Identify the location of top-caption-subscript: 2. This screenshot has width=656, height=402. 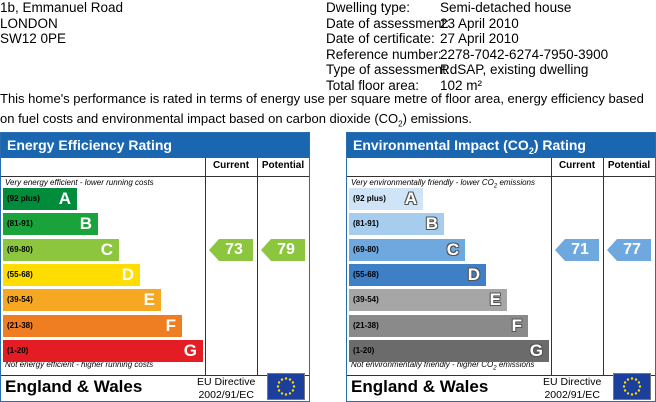
(495, 186).